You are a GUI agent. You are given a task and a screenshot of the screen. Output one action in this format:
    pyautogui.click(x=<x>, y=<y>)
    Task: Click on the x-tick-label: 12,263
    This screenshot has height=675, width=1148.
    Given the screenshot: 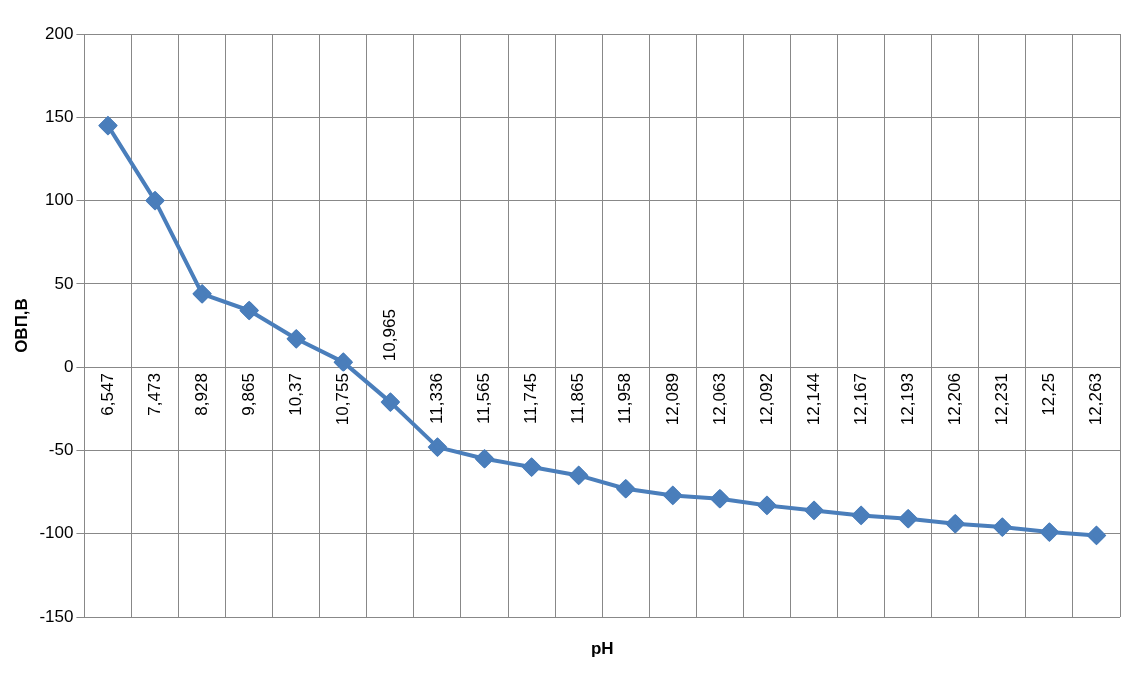 What is the action you would take?
    pyautogui.click(x=1096, y=399)
    